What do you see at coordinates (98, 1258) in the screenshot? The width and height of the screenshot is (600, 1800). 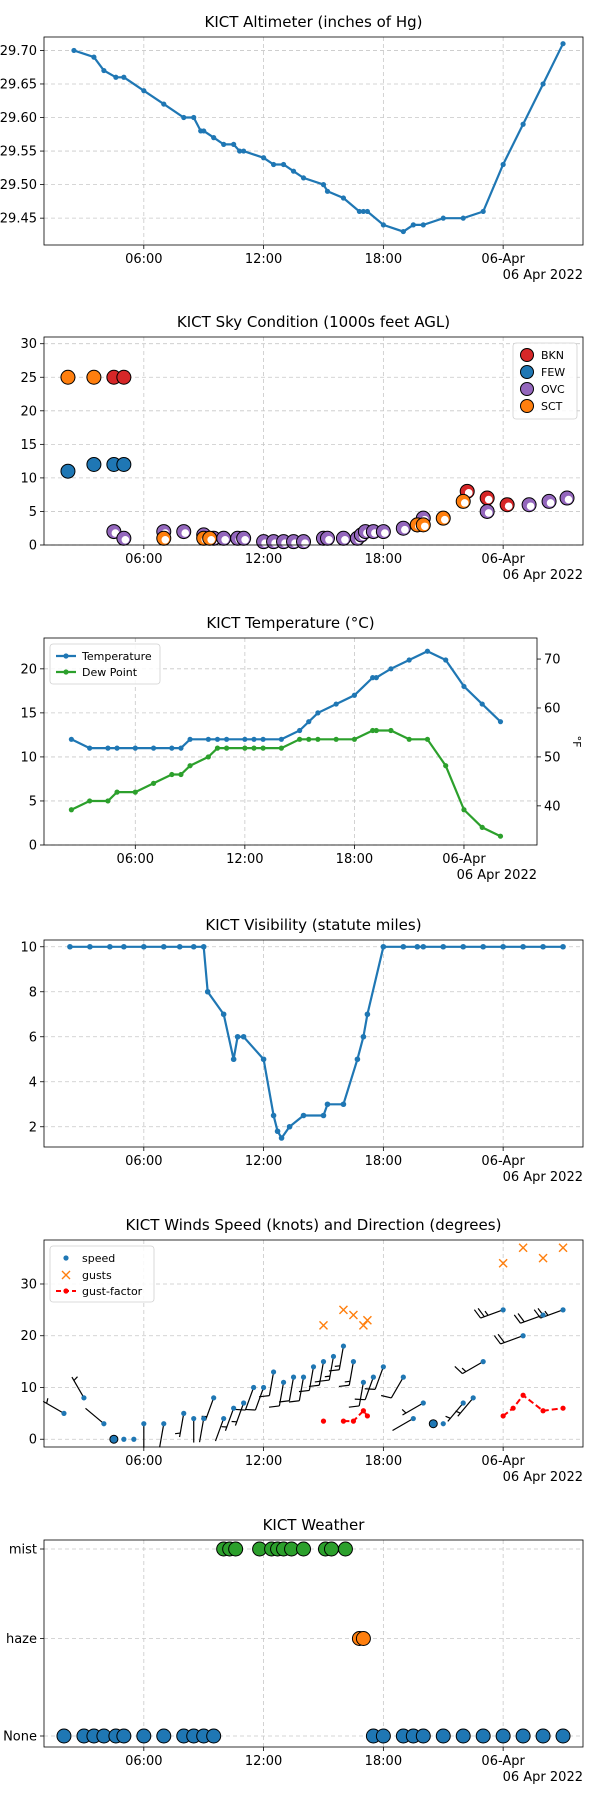 I see `legend-label: speed` at bounding box center [98, 1258].